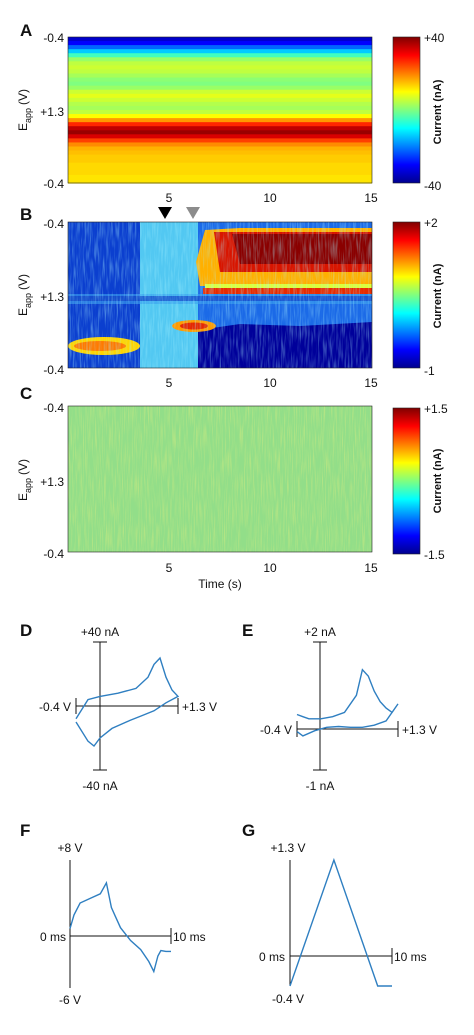 The height and width of the screenshot is (1035, 474). What do you see at coordinates (272, 957) in the screenshot?
I see `panel-g-xlabel-left: 0 ms` at bounding box center [272, 957].